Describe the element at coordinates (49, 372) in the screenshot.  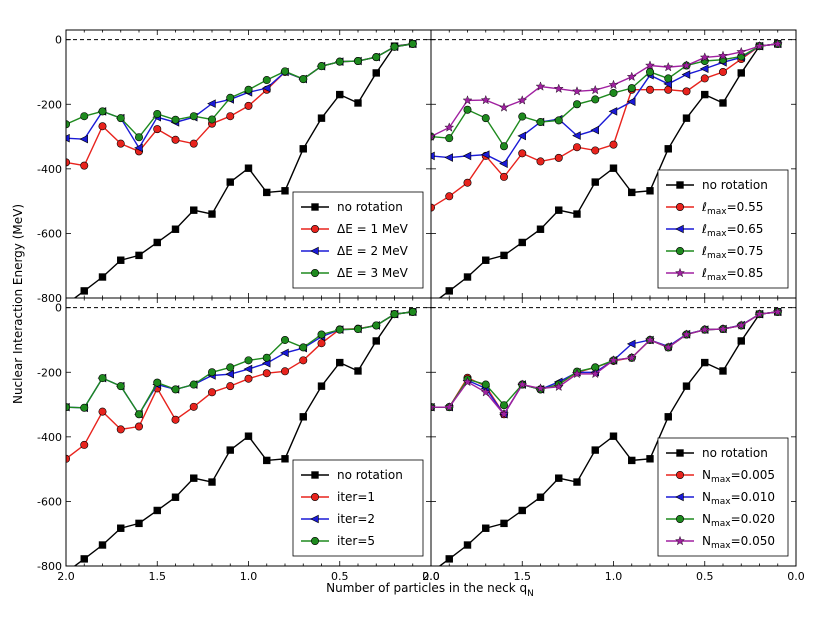
I see `y-tick-label: -200` at that location.